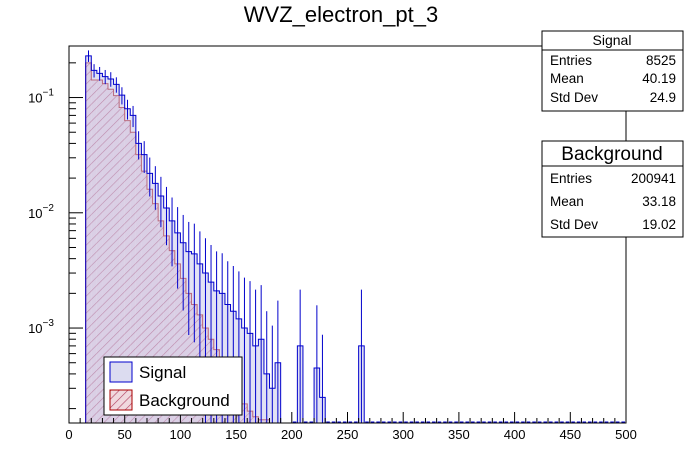 The image size is (696, 472). I want to click on legend-label-signal: Signal, so click(162, 372).